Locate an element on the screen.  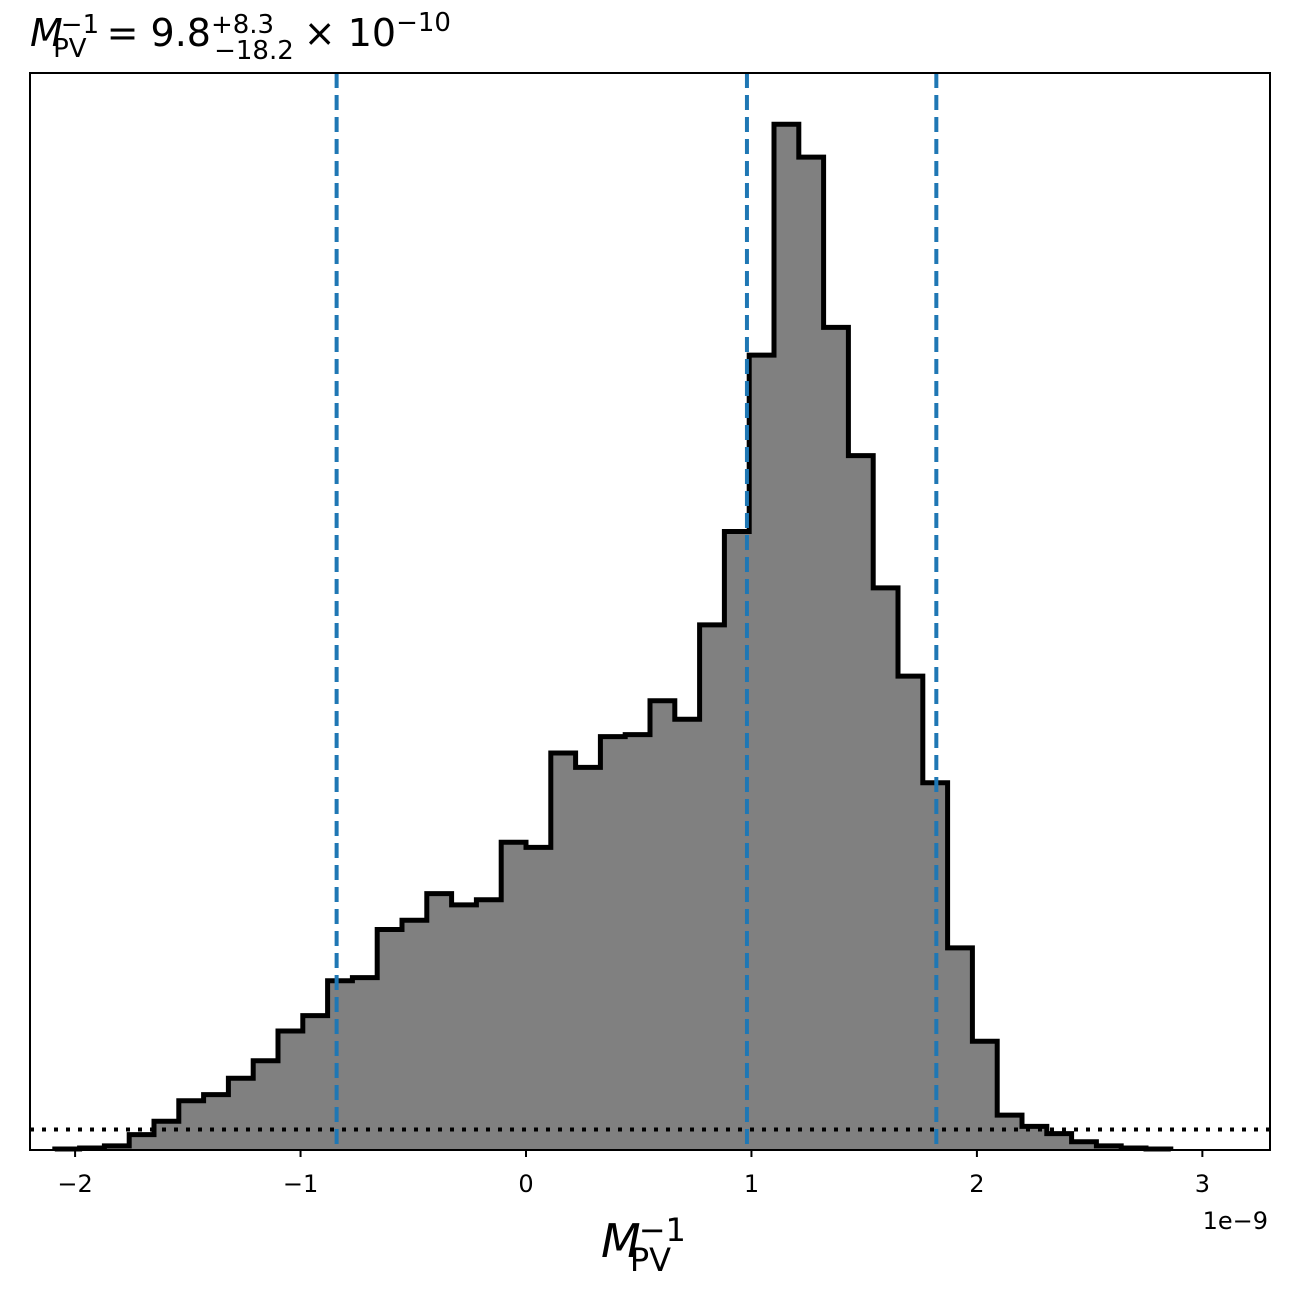
chart-title: M−1 PV = 9.8+8.3 −18.2 × 10−10 is located at coordinates (240, 37).